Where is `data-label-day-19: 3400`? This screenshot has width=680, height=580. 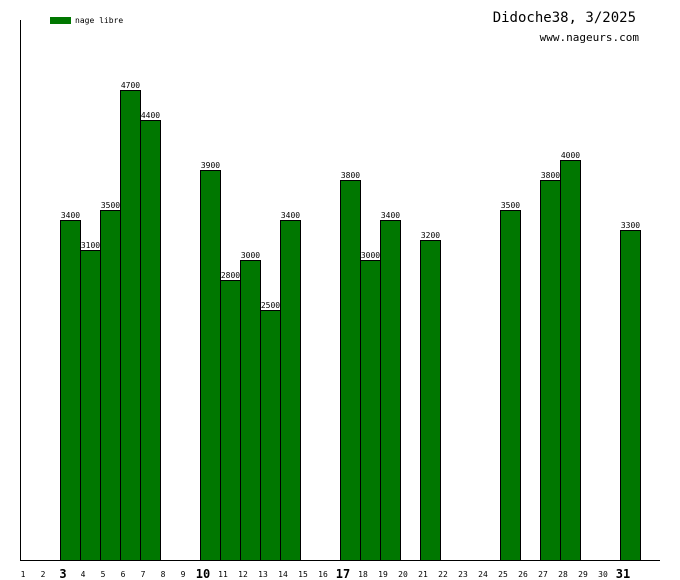 data-label-day-19: 3400 is located at coordinates (390, 215).